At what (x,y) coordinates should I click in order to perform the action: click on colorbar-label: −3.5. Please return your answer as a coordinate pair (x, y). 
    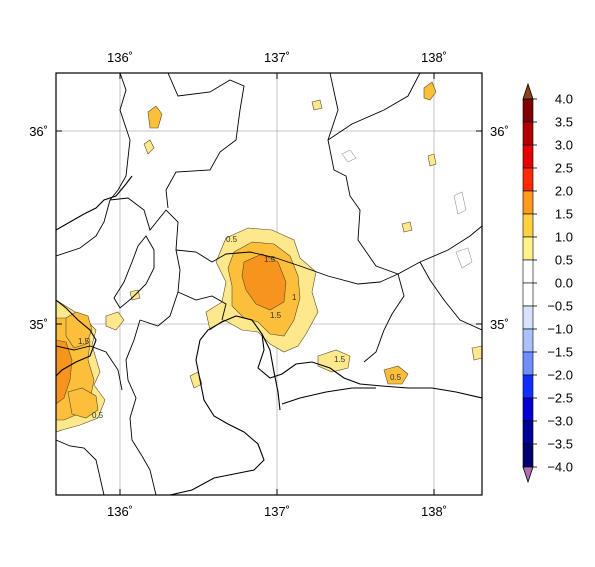
    Looking at the image, I should click on (560, 444).